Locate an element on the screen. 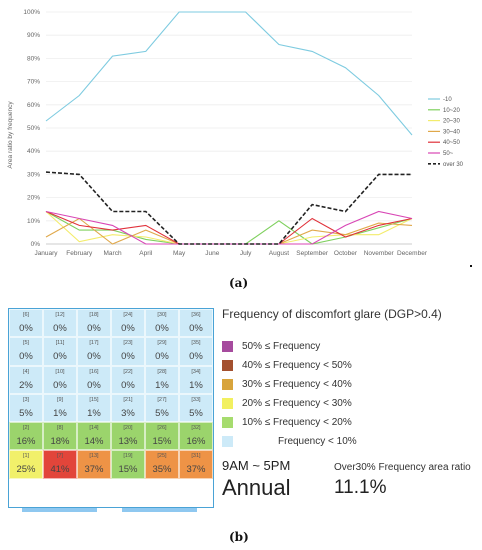  heatmap-cell: [19] 15% is located at coordinates (128, 464).